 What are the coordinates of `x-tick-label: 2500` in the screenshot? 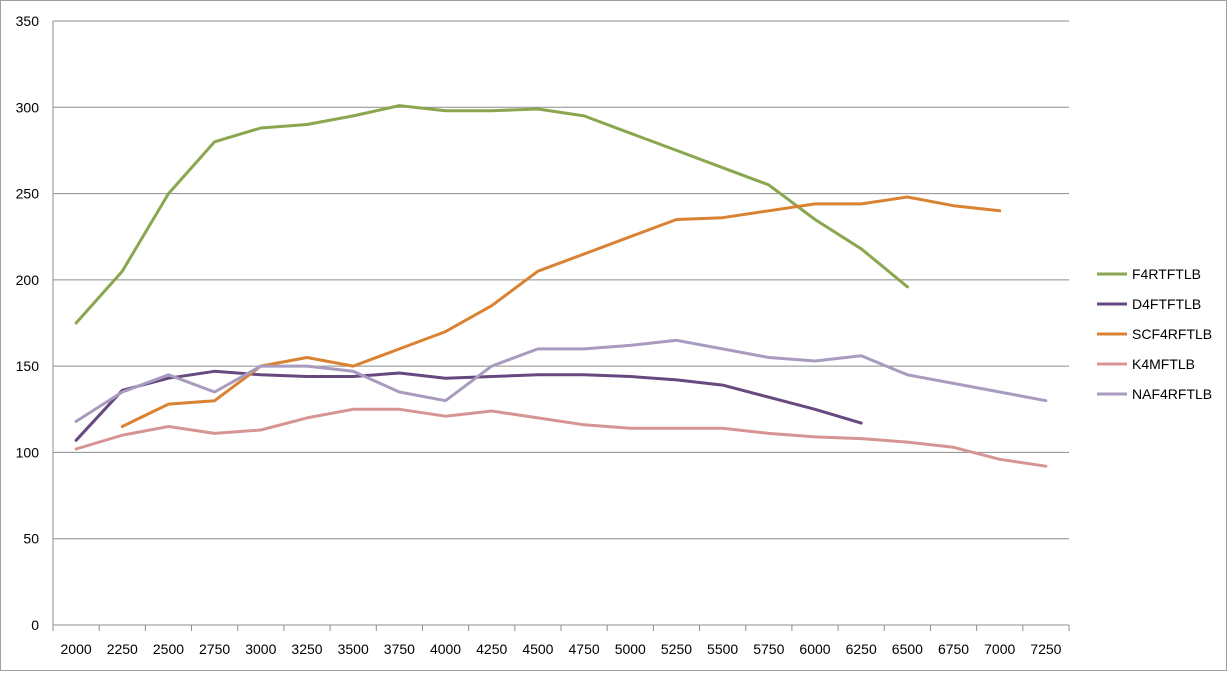 It's located at (168, 649).